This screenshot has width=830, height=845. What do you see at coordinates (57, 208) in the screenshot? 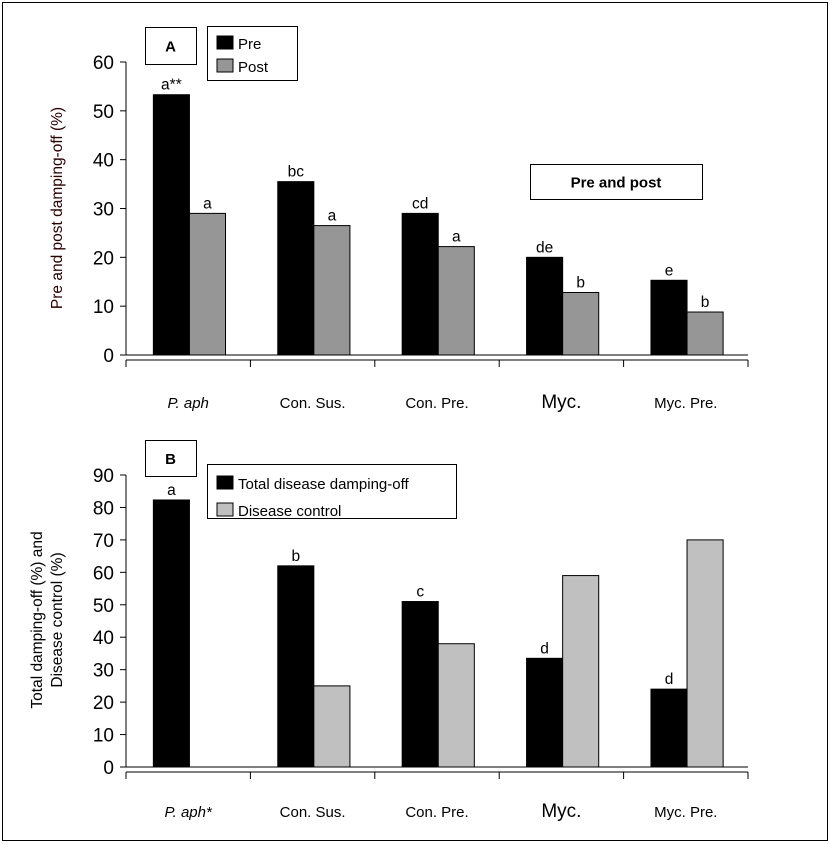
I see `y-axis-title: Pre and post damping-off (%)` at bounding box center [57, 208].